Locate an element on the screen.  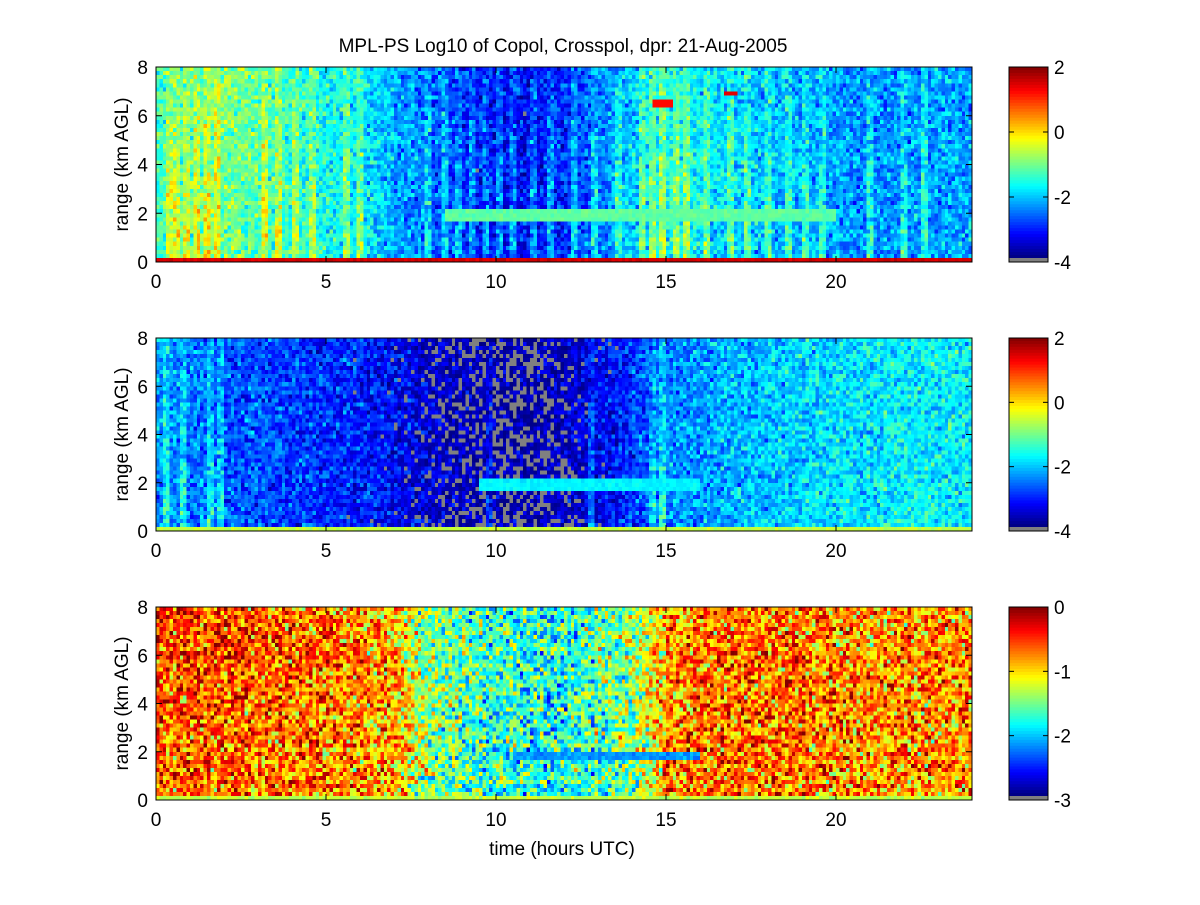
colorbar: 2 0 -2 -4 is located at coordinates (1039, 436).